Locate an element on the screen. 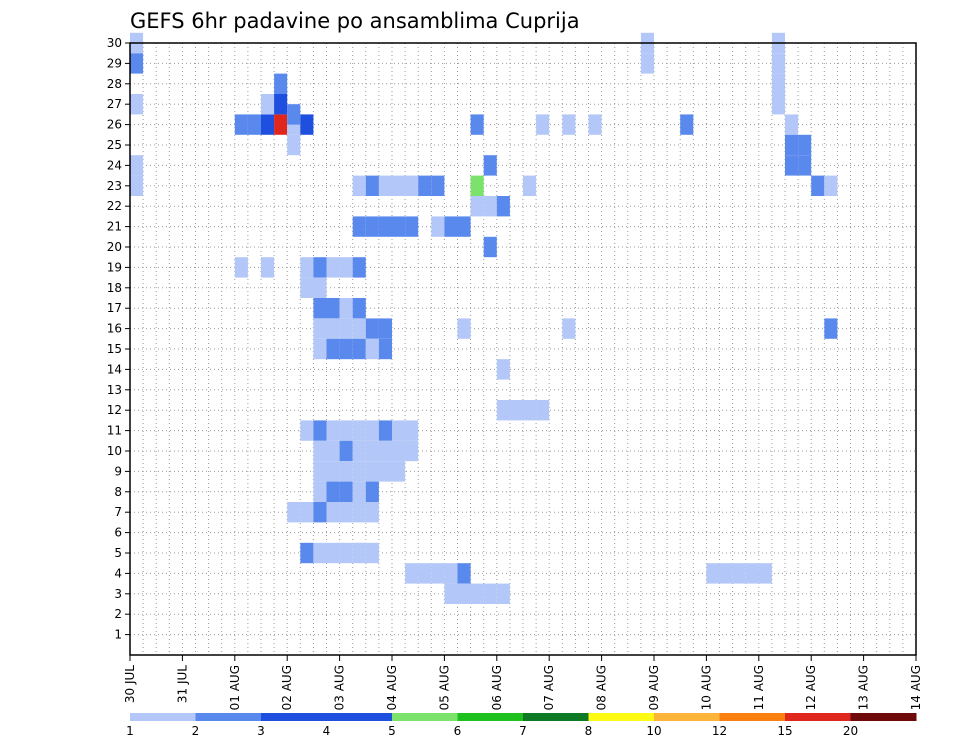 This screenshot has width=960, height=742. y-tick-label: 3 is located at coordinates (118, 594).